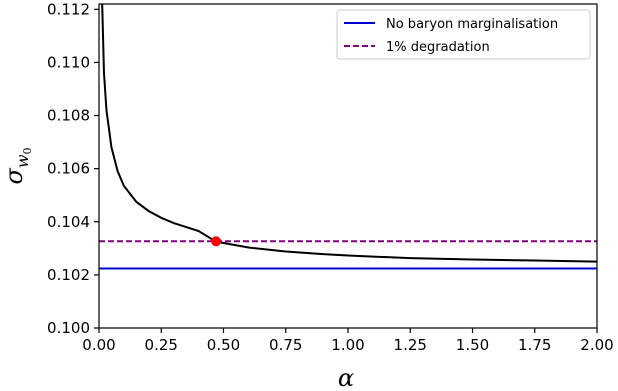 The height and width of the screenshot is (391, 618). Describe the element at coordinates (68, 222) in the screenshot. I see `y-tick-label: 0.104` at that location.